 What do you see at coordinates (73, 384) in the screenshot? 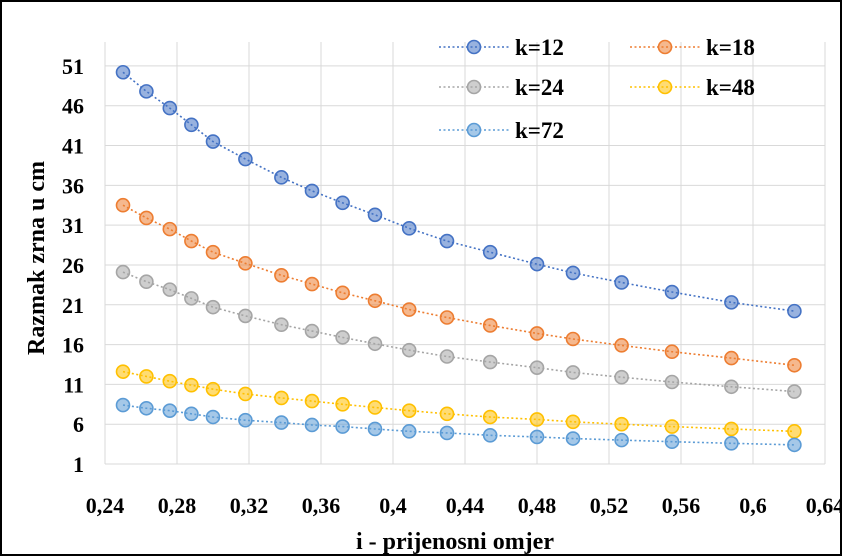
I see `y-tick-label: 11` at bounding box center [73, 384].